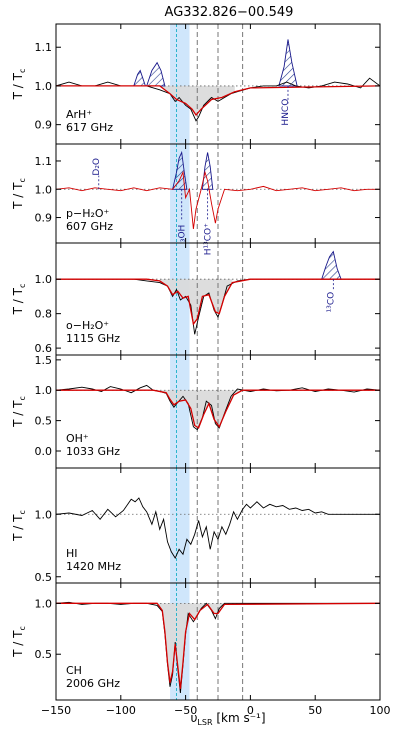 The width and height of the screenshot is (403, 731). What do you see at coordinates (229, 12) in the screenshot?
I see `chart-title: AG332.826−00.549` at bounding box center [229, 12].